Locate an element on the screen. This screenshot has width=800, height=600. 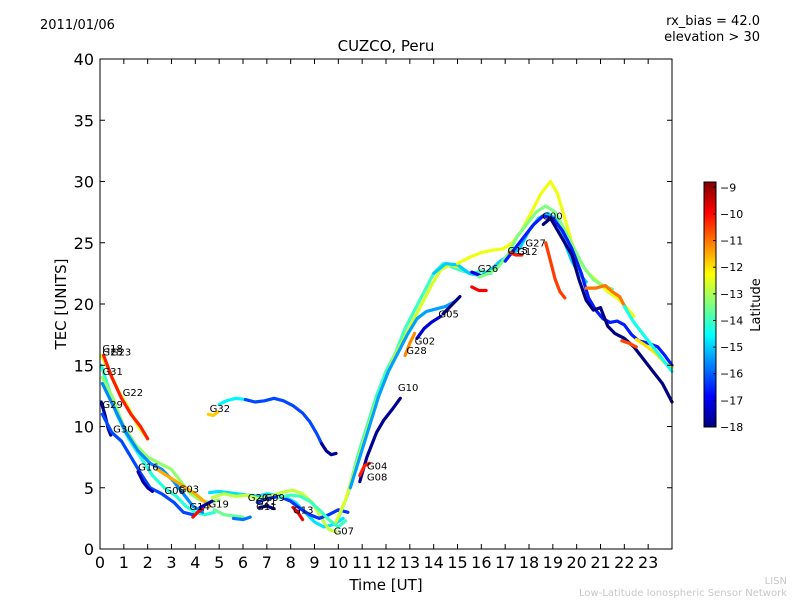
satellite-label: G05 is located at coordinates (448, 314).